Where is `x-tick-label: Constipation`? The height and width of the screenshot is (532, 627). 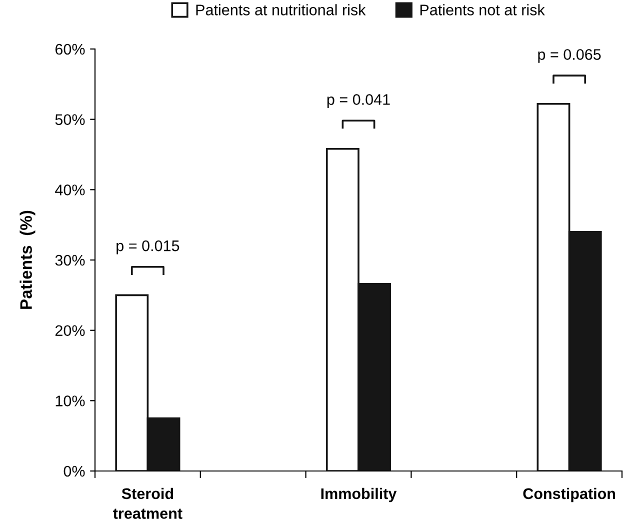
x-tick-label: Constipation is located at coordinates (569, 495).